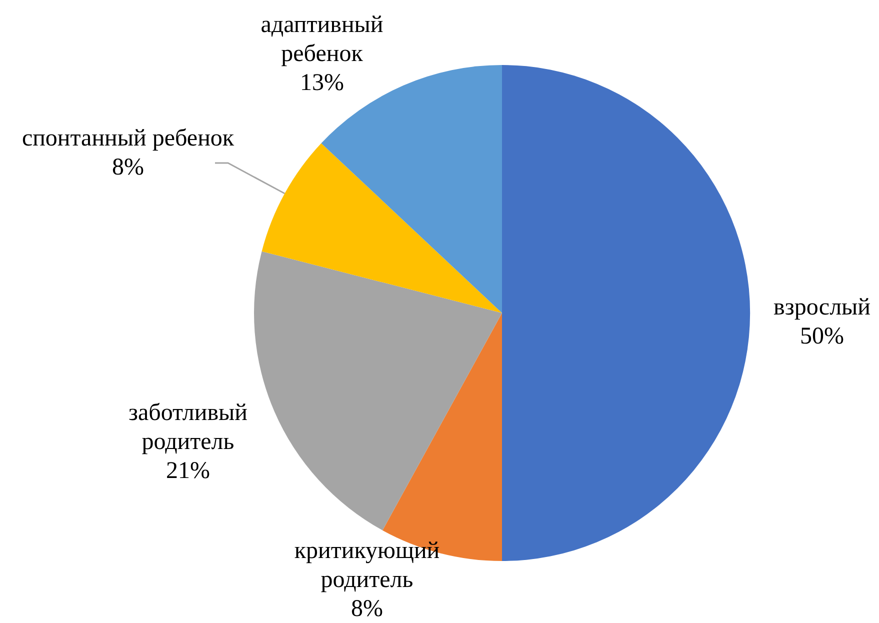 The height and width of the screenshot is (623, 879). What do you see at coordinates (188, 471) in the screenshot?
I see `data-label: 21%` at bounding box center [188, 471].